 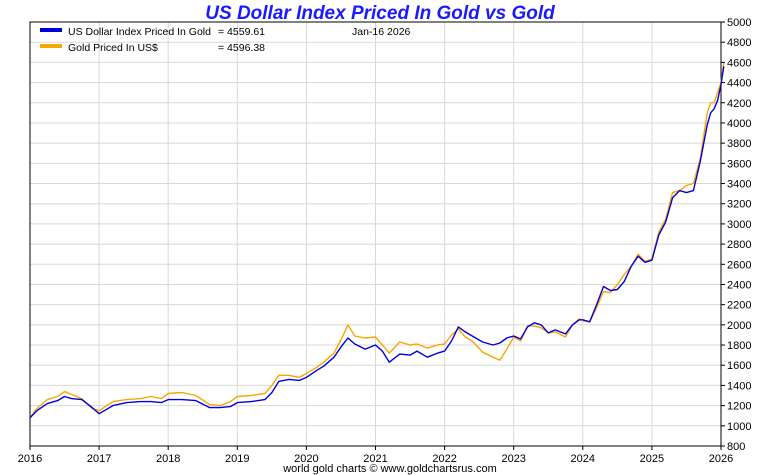 I want to click on y-tick-label: 3000, so click(x=739, y=225).